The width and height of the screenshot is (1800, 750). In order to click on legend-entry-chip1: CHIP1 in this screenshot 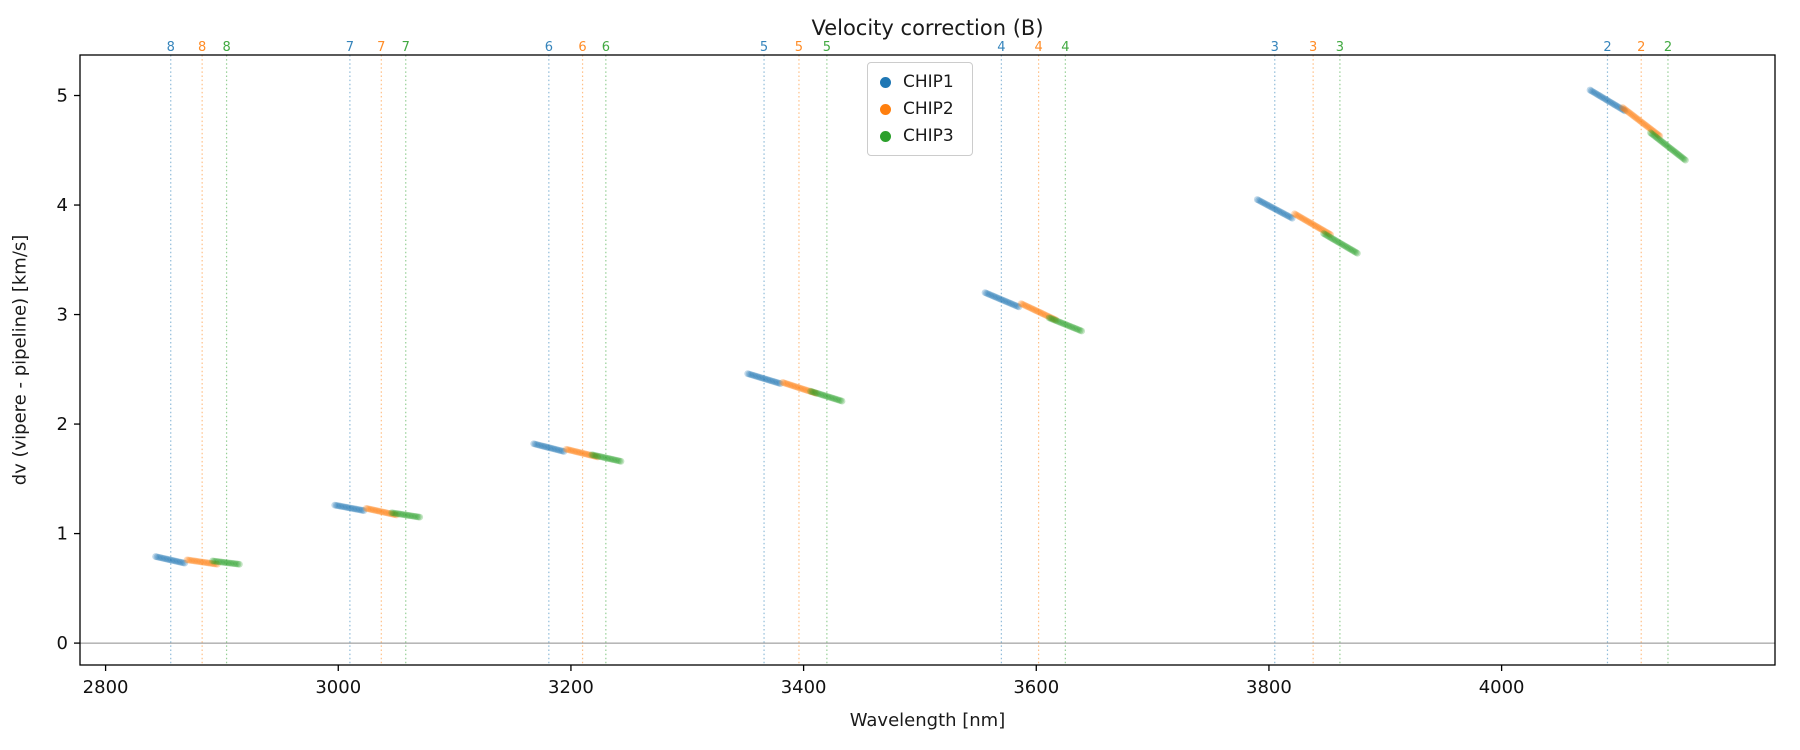, I will do `click(917, 82)`.